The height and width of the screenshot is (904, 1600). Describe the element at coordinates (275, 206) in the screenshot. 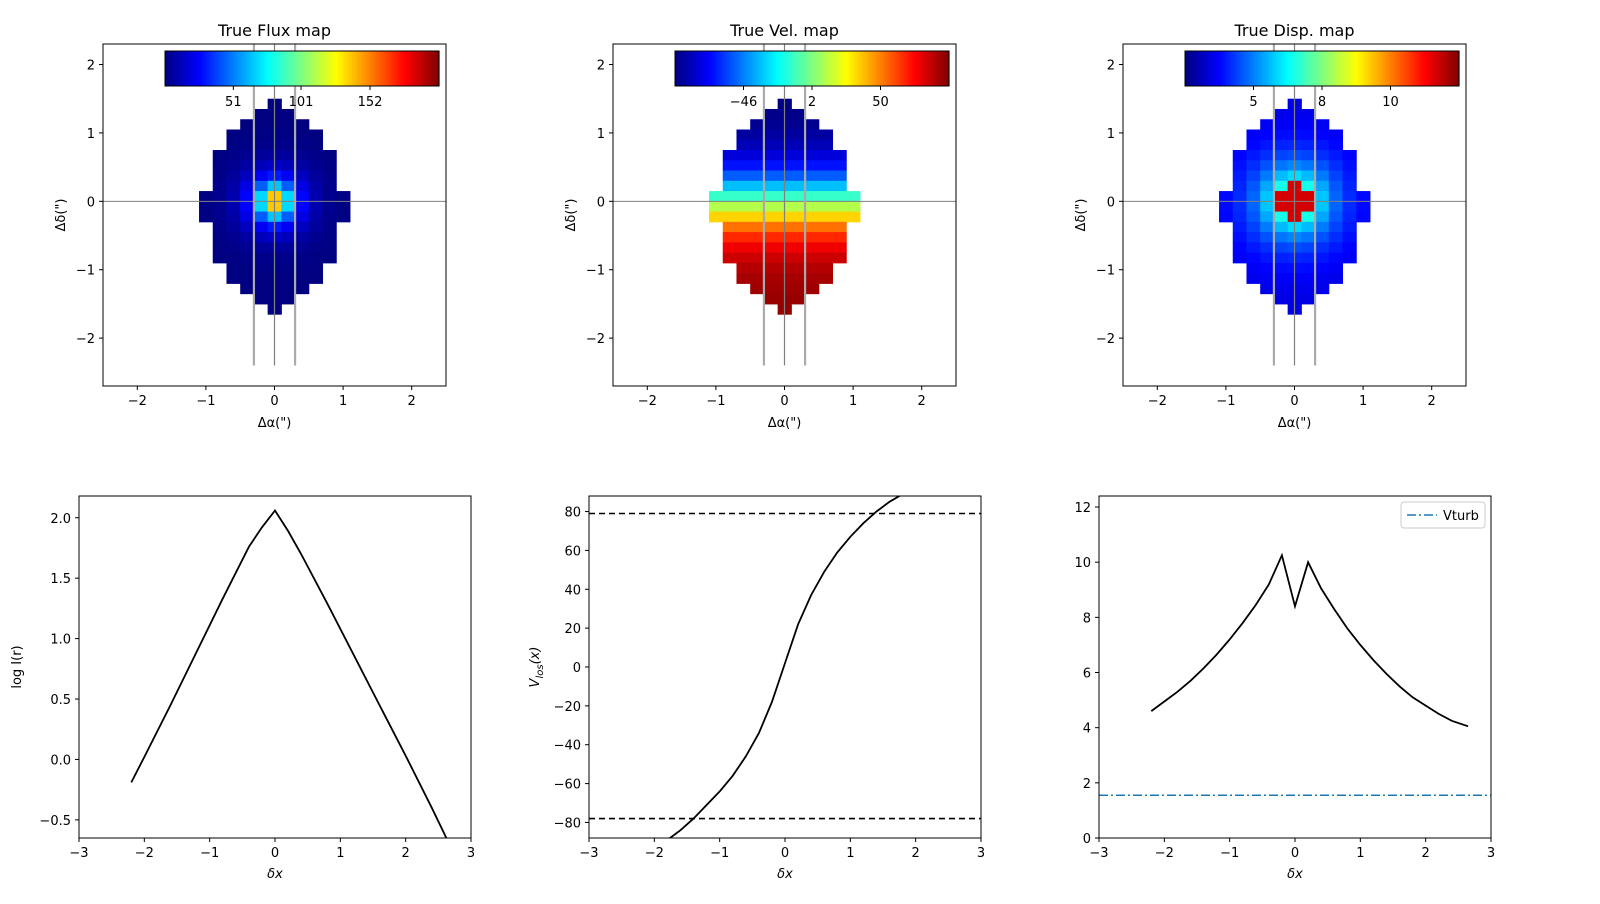

I see `heatmap-pixels` at that location.